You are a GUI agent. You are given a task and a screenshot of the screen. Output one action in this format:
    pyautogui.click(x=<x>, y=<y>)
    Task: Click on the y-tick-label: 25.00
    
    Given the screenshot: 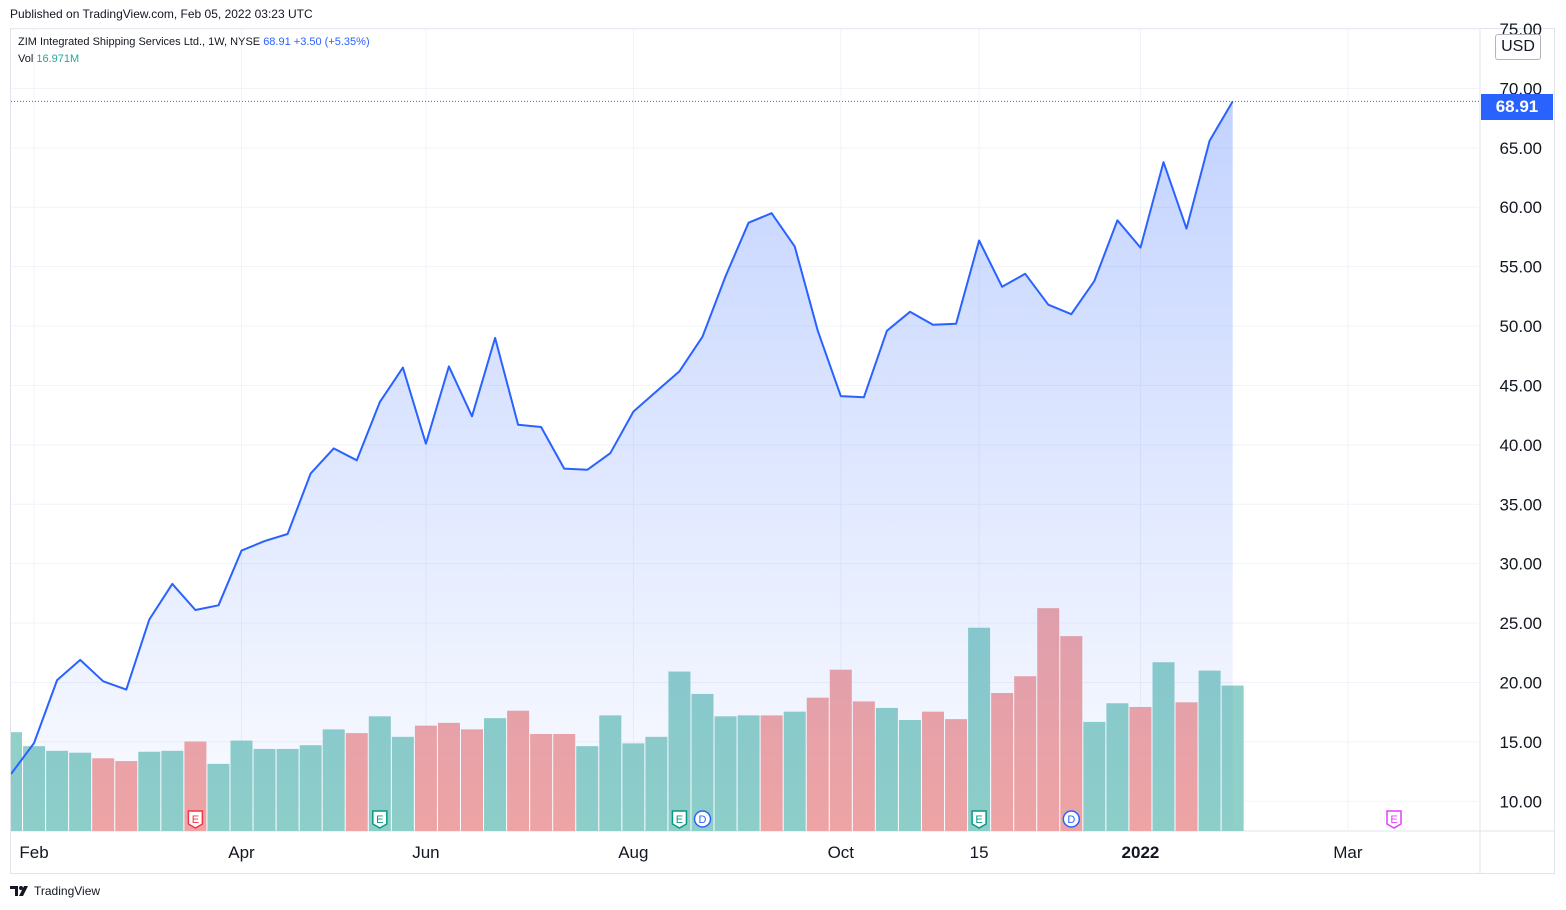 What is the action you would take?
    pyautogui.click(x=1520, y=623)
    